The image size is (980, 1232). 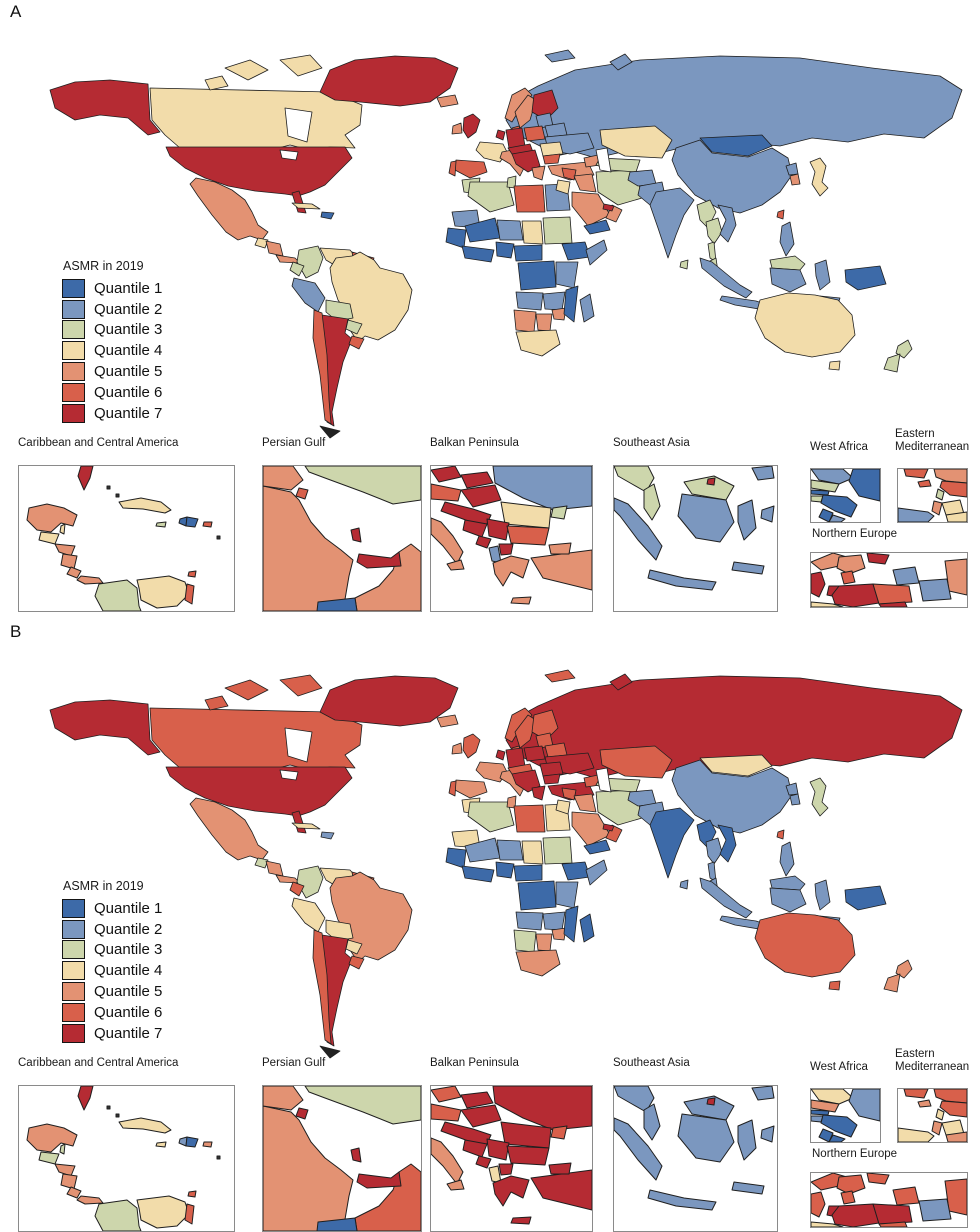 What do you see at coordinates (105, 107) in the screenshot?
I see `region-alaska` at bounding box center [105, 107].